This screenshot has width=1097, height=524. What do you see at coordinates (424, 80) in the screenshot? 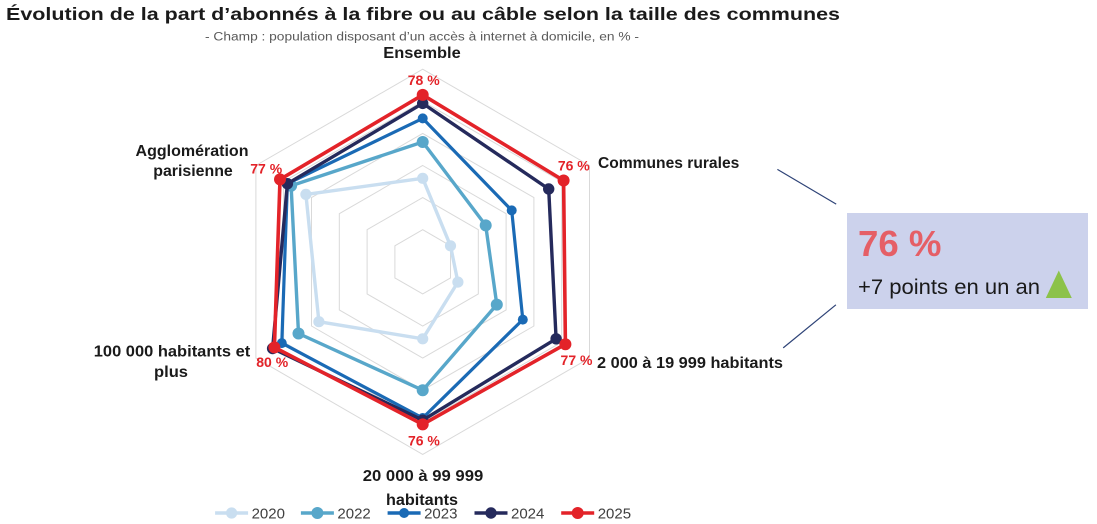
I see `svg-text: 78 %` at bounding box center [424, 80].